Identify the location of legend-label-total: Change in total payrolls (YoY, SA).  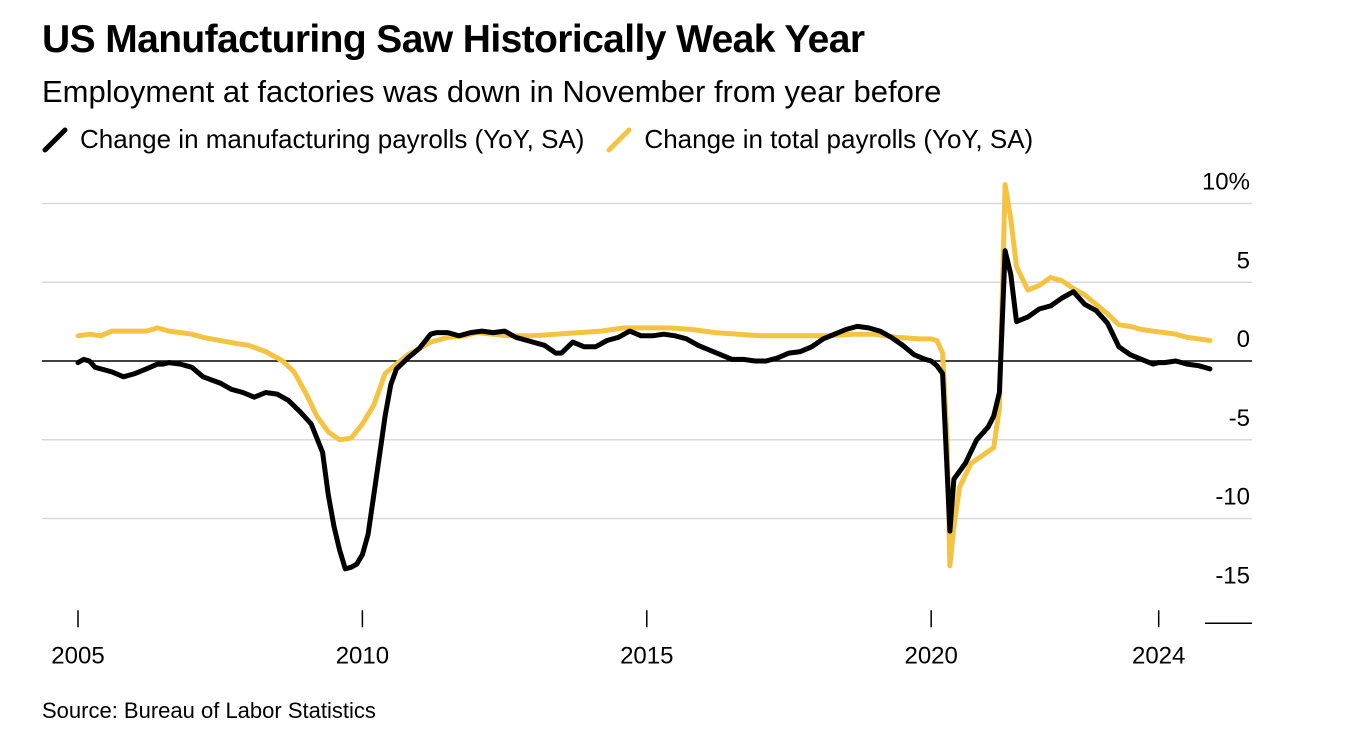
(839, 139).